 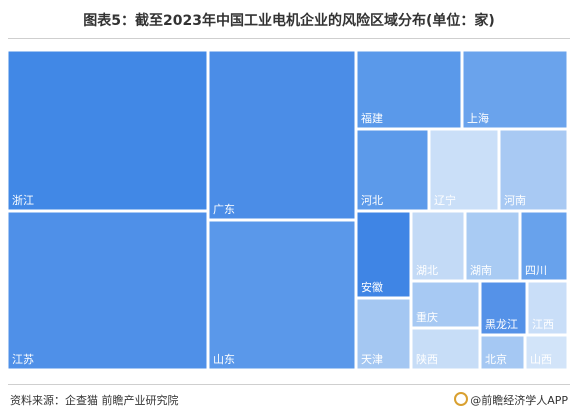 I want to click on treemap-label: 广东, so click(x=224, y=209).